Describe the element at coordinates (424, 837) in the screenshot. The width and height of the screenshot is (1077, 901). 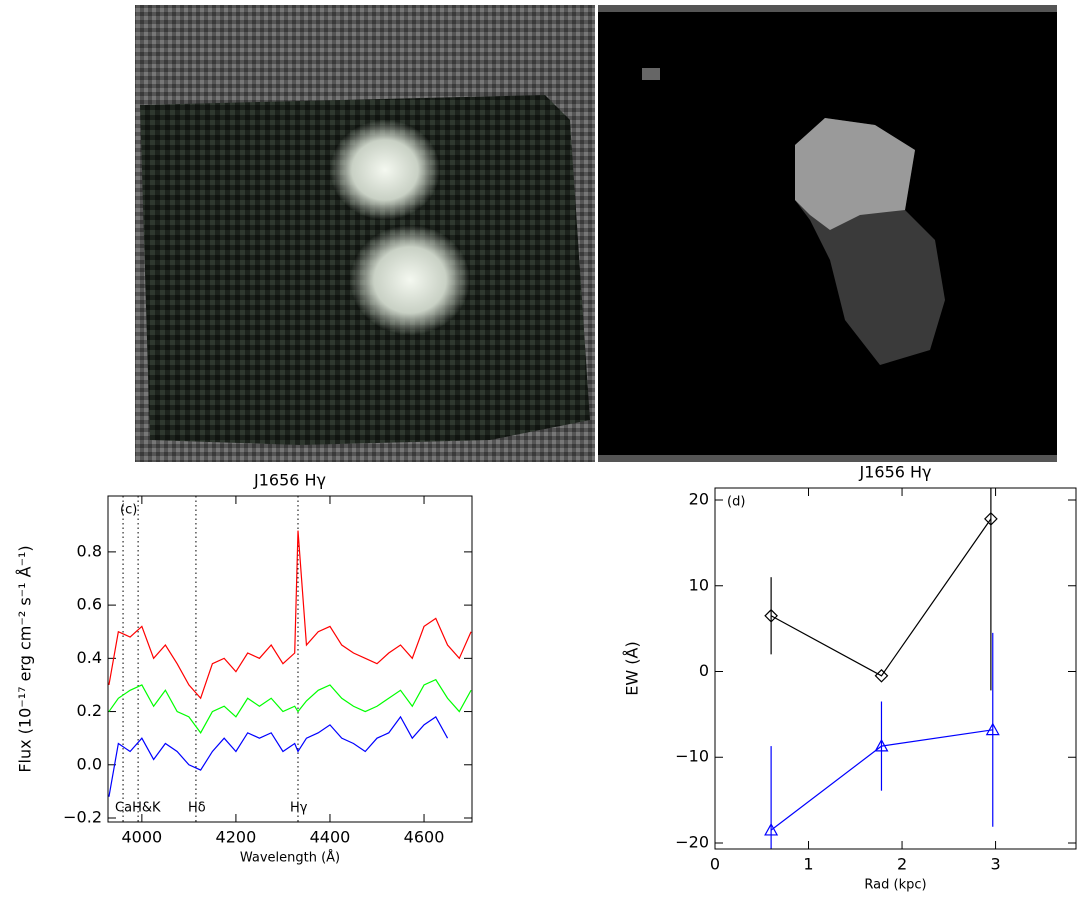
I see `x-tick-label: 4600` at that location.